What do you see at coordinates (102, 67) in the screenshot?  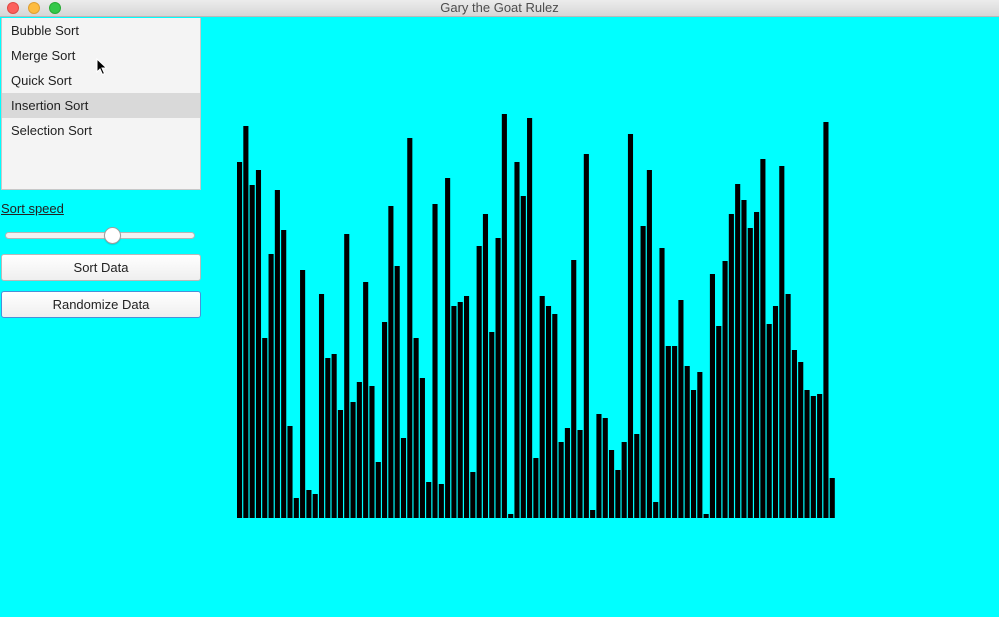 I see `mouse-pointer-icon` at bounding box center [102, 67].